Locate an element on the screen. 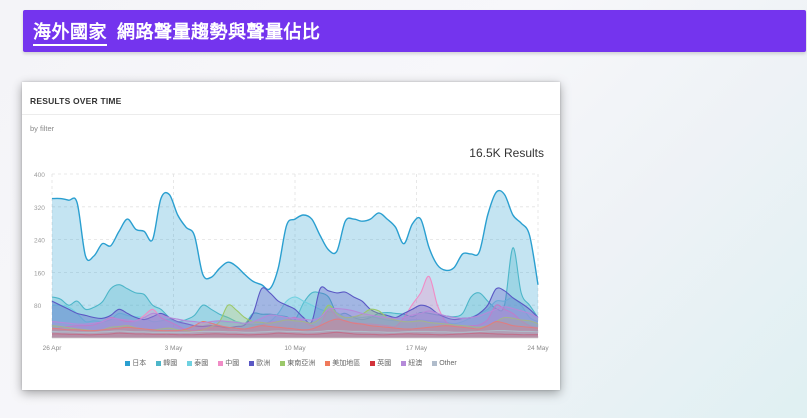  legend-label: Other is located at coordinates (448, 363).